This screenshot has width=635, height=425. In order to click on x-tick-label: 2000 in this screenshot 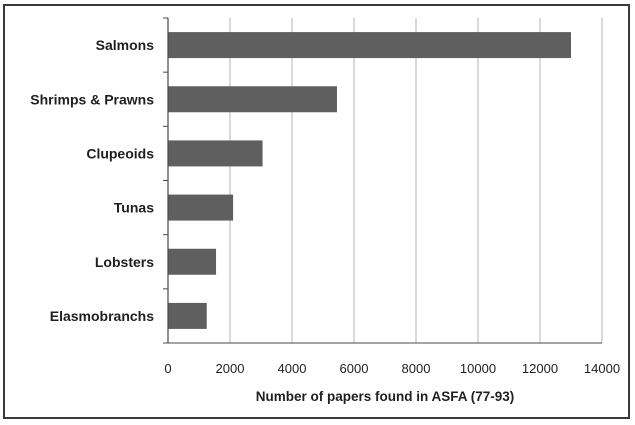, I will do `click(230, 368)`.